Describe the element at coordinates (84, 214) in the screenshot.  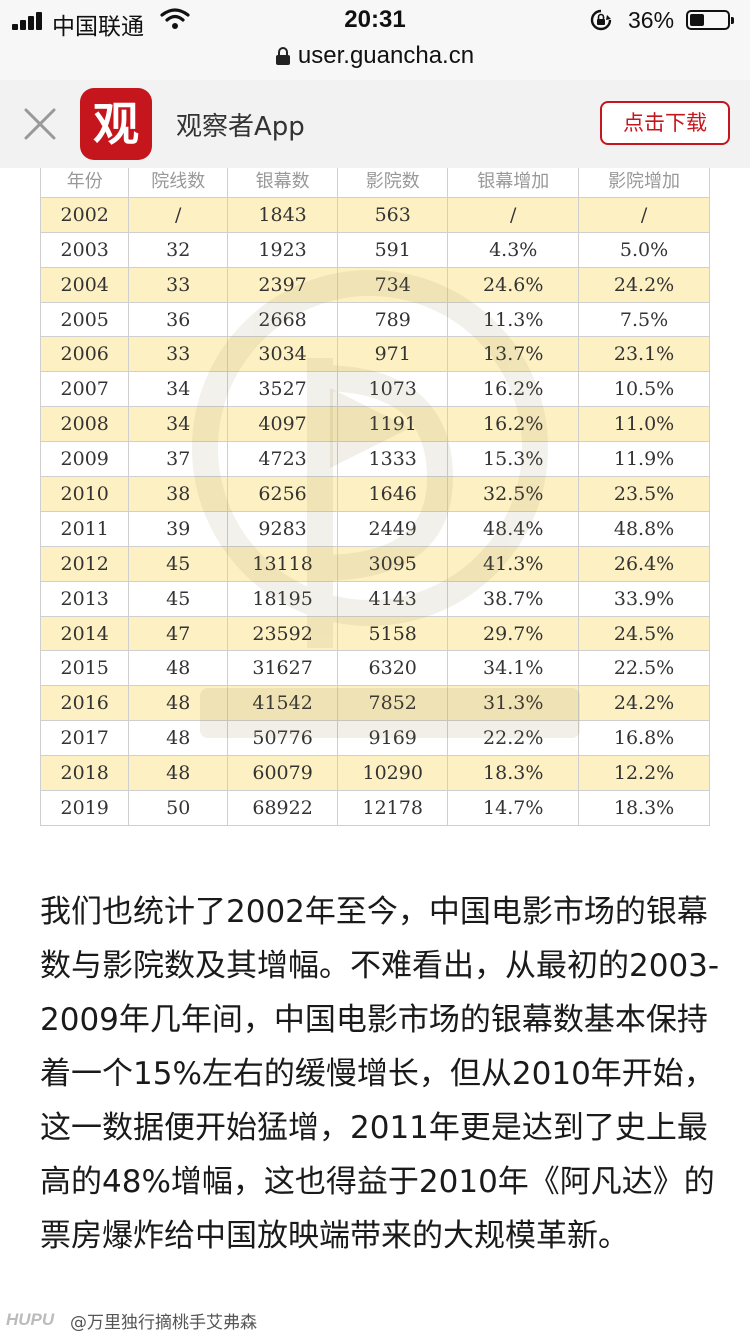
I see `table-cell: 2002` at that location.